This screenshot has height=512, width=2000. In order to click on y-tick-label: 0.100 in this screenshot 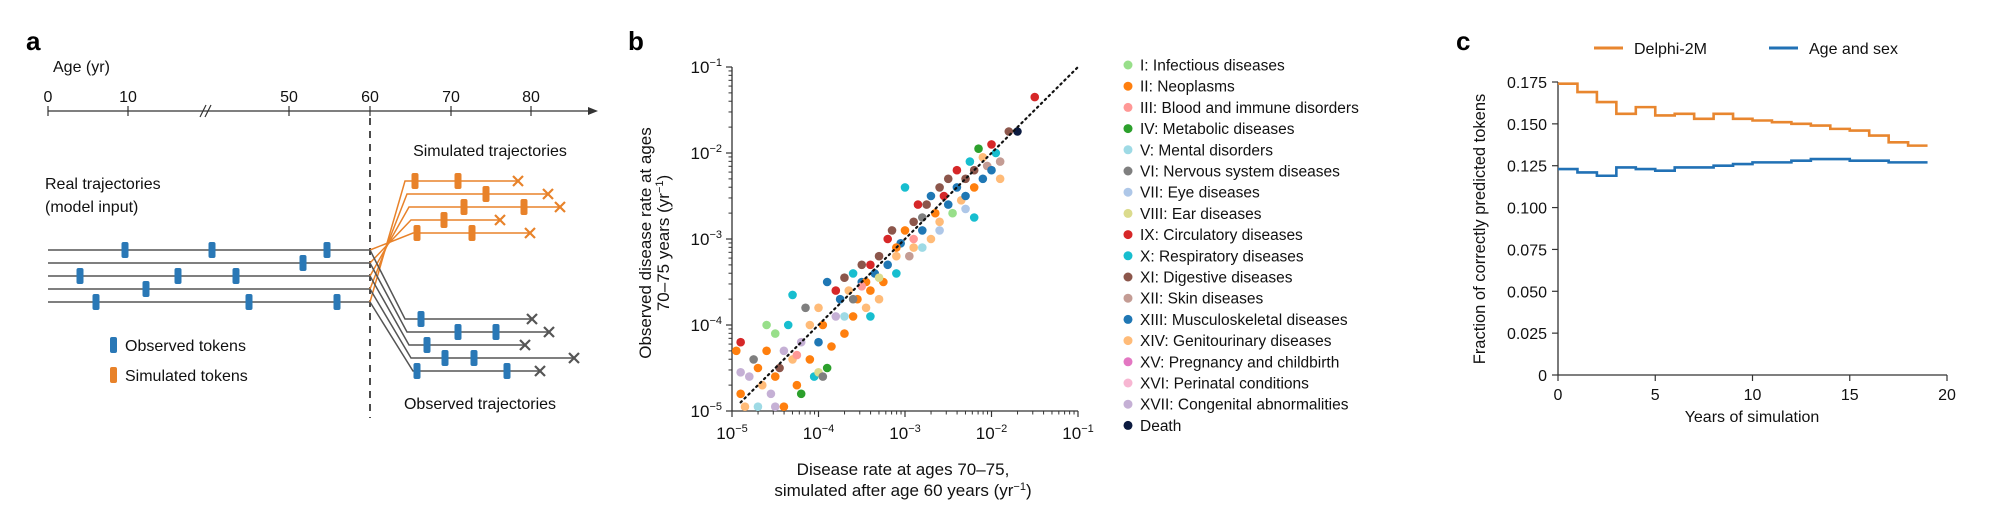, I will do `click(1527, 209)`.